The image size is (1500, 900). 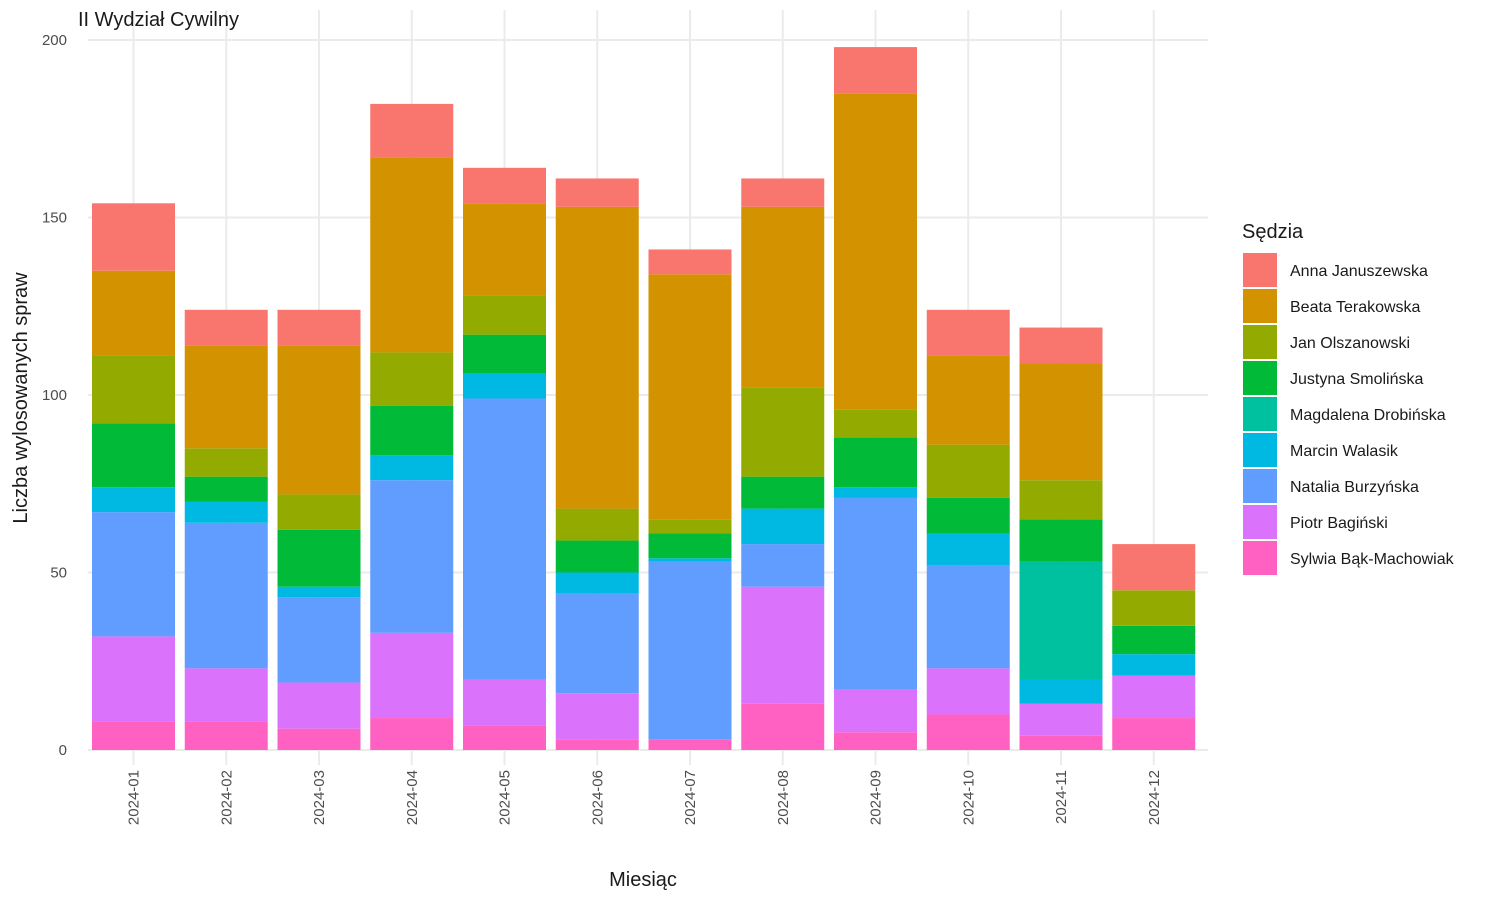 I want to click on x-tick-label: 2024-11, so click(x=1061, y=797).